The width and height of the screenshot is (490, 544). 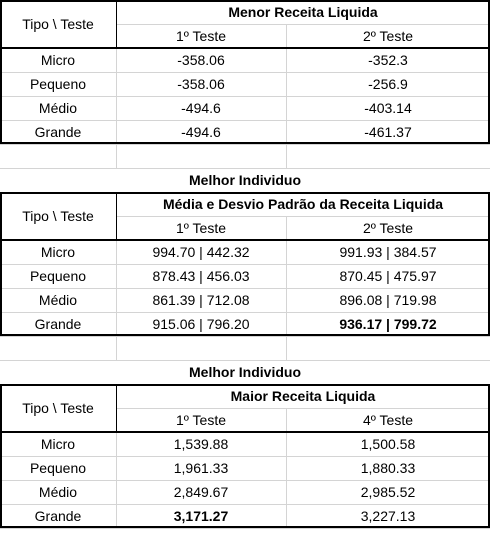 What do you see at coordinates (388, 84) in the screenshot?
I see `value-cell-2: -256.9` at bounding box center [388, 84].